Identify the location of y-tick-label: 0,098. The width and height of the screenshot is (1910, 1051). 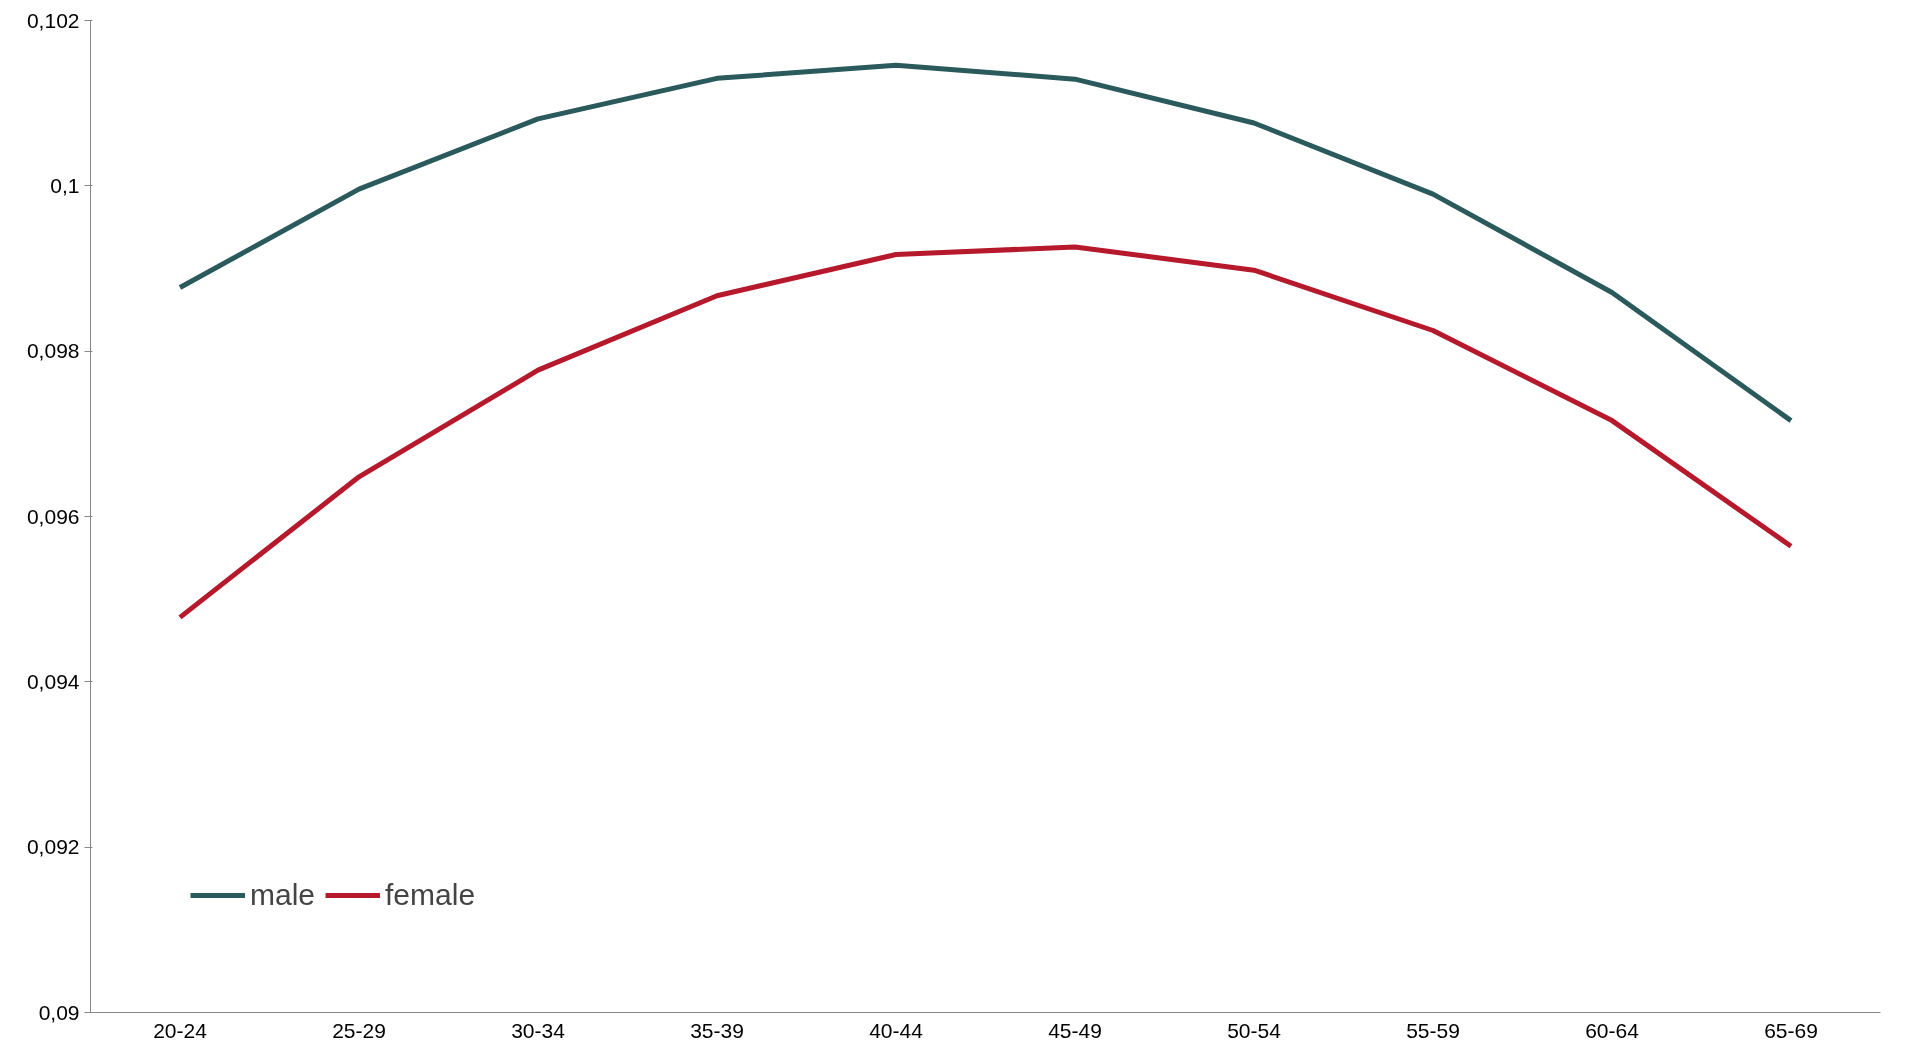
(53, 351).